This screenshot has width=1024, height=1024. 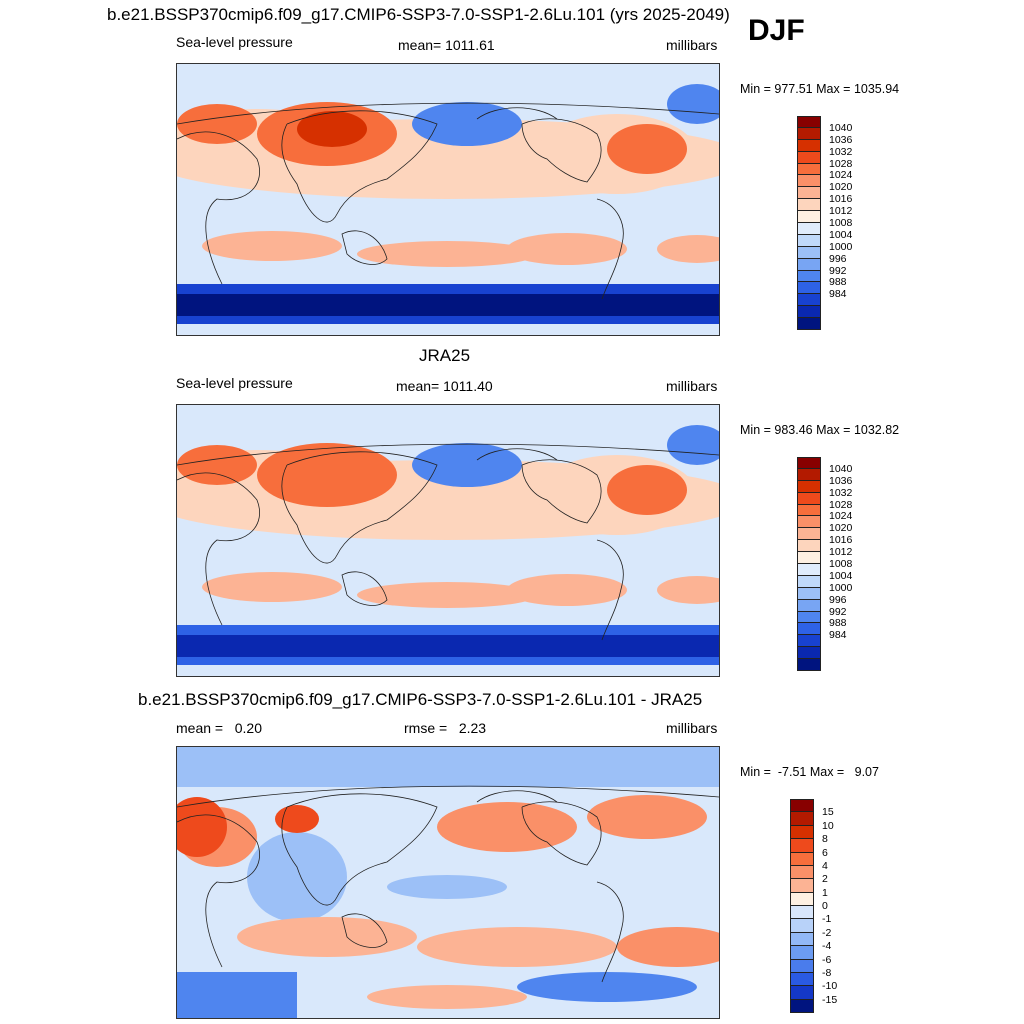 What do you see at coordinates (828, 825) in the screenshot?
I see `colorbar-tick-label: 10` at bounding box center [828, 825].